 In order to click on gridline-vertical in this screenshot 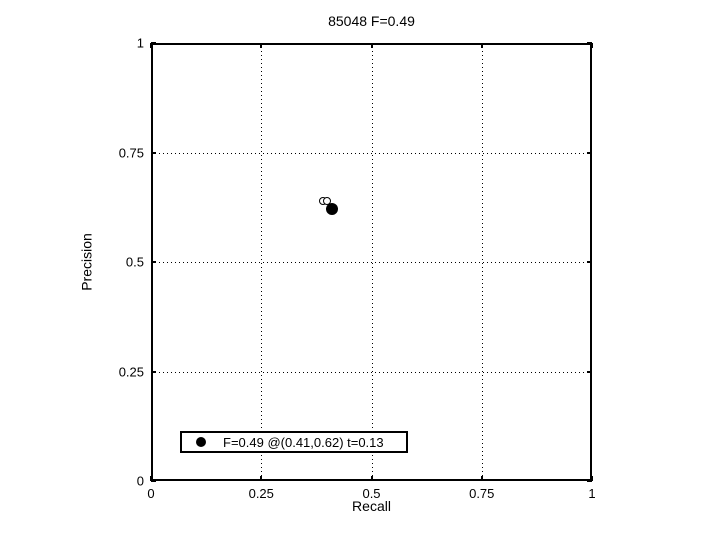, I will do `click(482, 262)`.